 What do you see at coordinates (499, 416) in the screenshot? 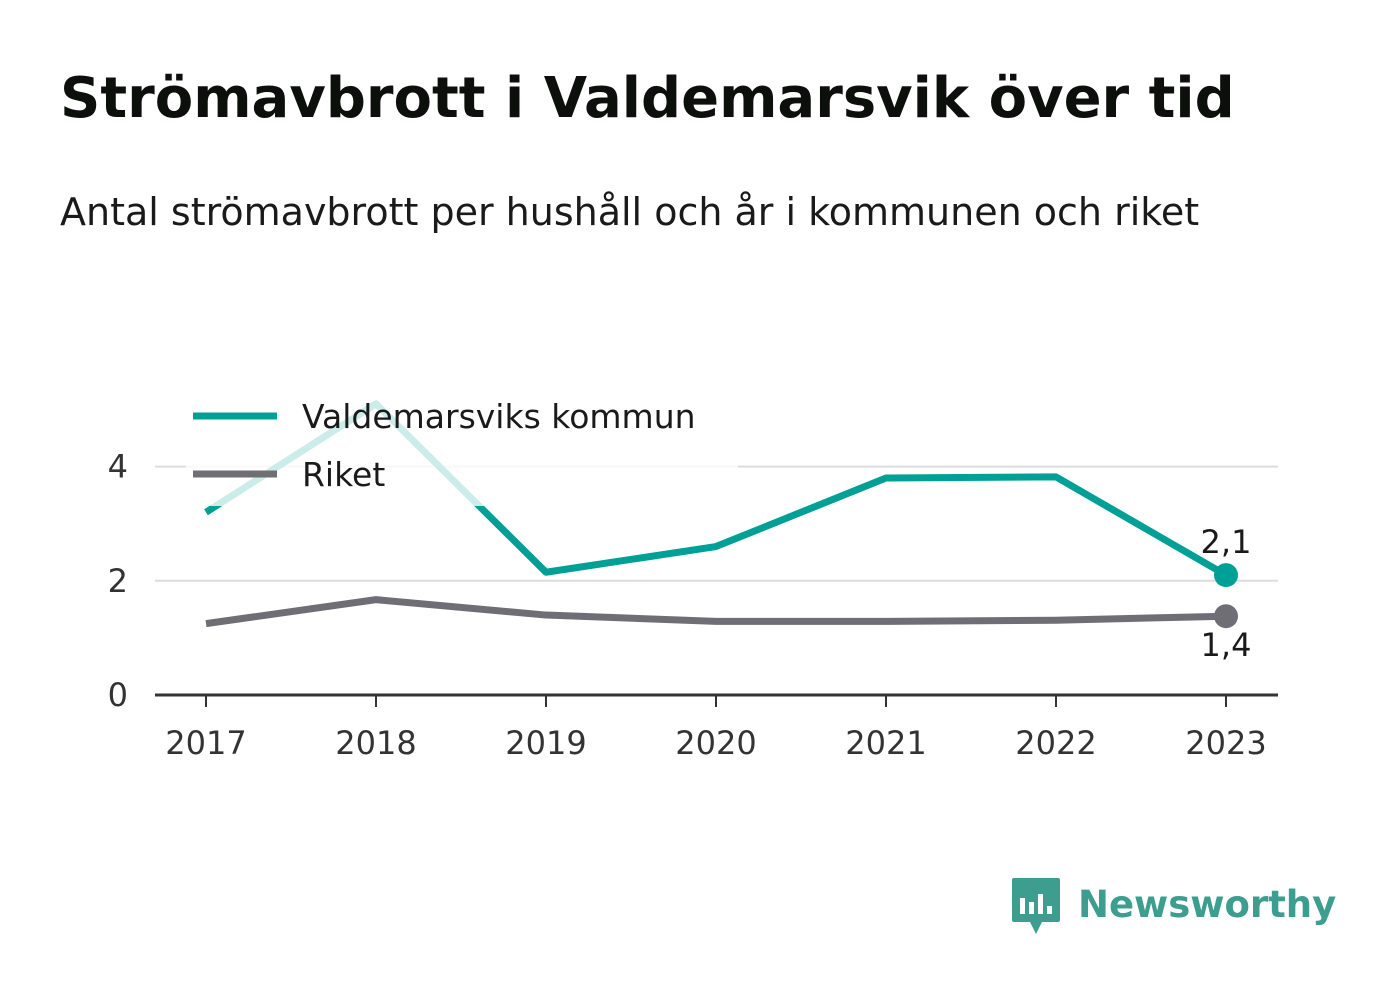
I see `legend-label-0: Valdemarsviks kommun` at bounding box center [499, 416].